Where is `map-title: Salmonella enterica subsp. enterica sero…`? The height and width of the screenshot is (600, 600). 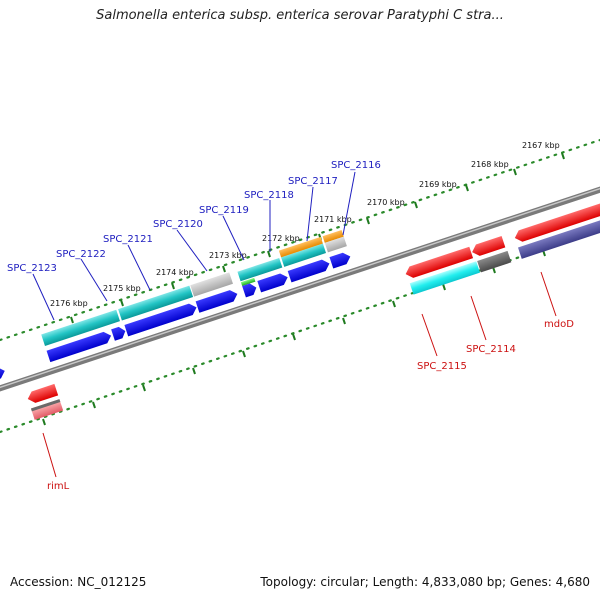
map-title: Salmonella enterica subsp. enterica sero… is located at coordinates (300, 15).